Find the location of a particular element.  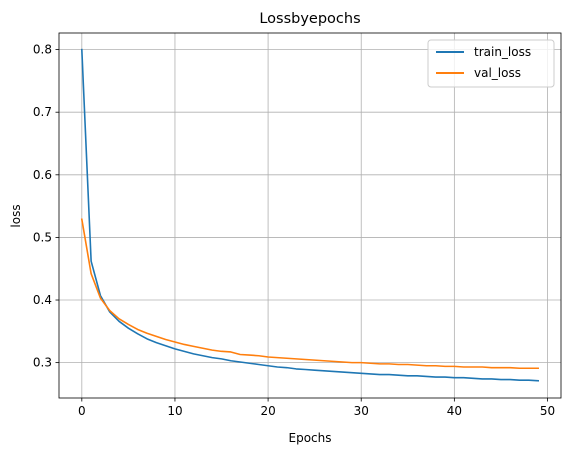

x-tick-label: 10 is located at coordinates (174, 411).